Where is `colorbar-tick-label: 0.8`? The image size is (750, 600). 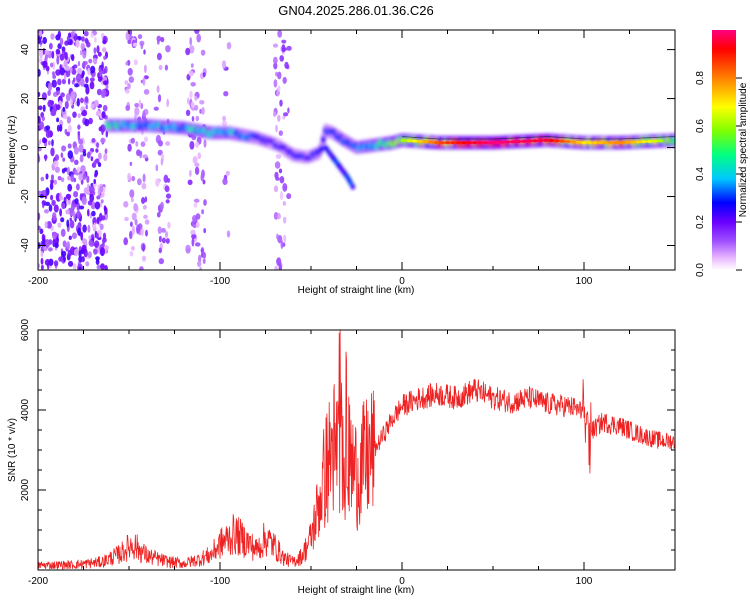 colorbar-tick-label: 0.8 is located at coordinates (700, 78).